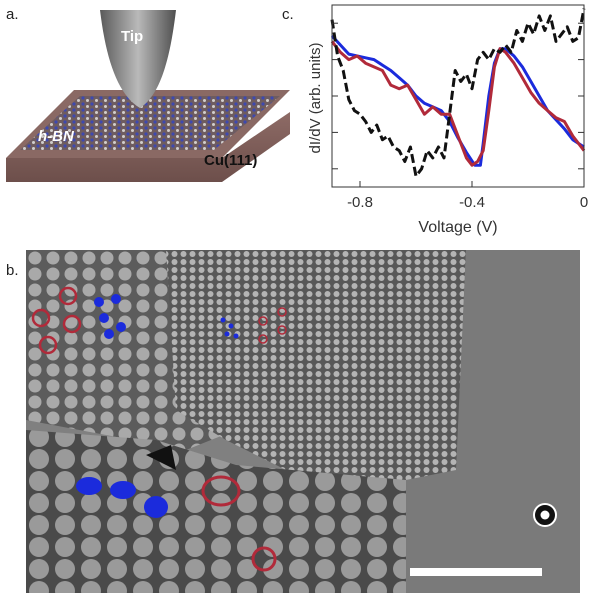 The height and width of the screenshot is (596, 590). I want to click on panel-label-a: a., so click(12, 14).